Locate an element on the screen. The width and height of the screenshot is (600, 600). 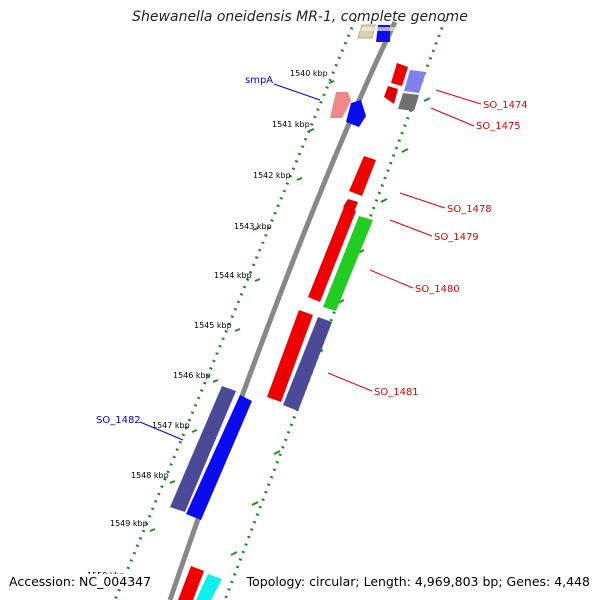
label-SO_1478: SO_1478 is located at coordinates (469, 209).